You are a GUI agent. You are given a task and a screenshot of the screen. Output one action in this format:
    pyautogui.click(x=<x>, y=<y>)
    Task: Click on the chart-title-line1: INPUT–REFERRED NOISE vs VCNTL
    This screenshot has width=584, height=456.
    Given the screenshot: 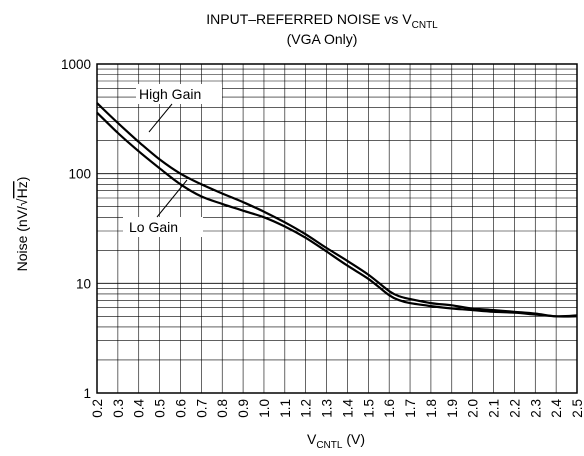 What is the action you would take?
    pyautogui.click(x=322, y=21)
    